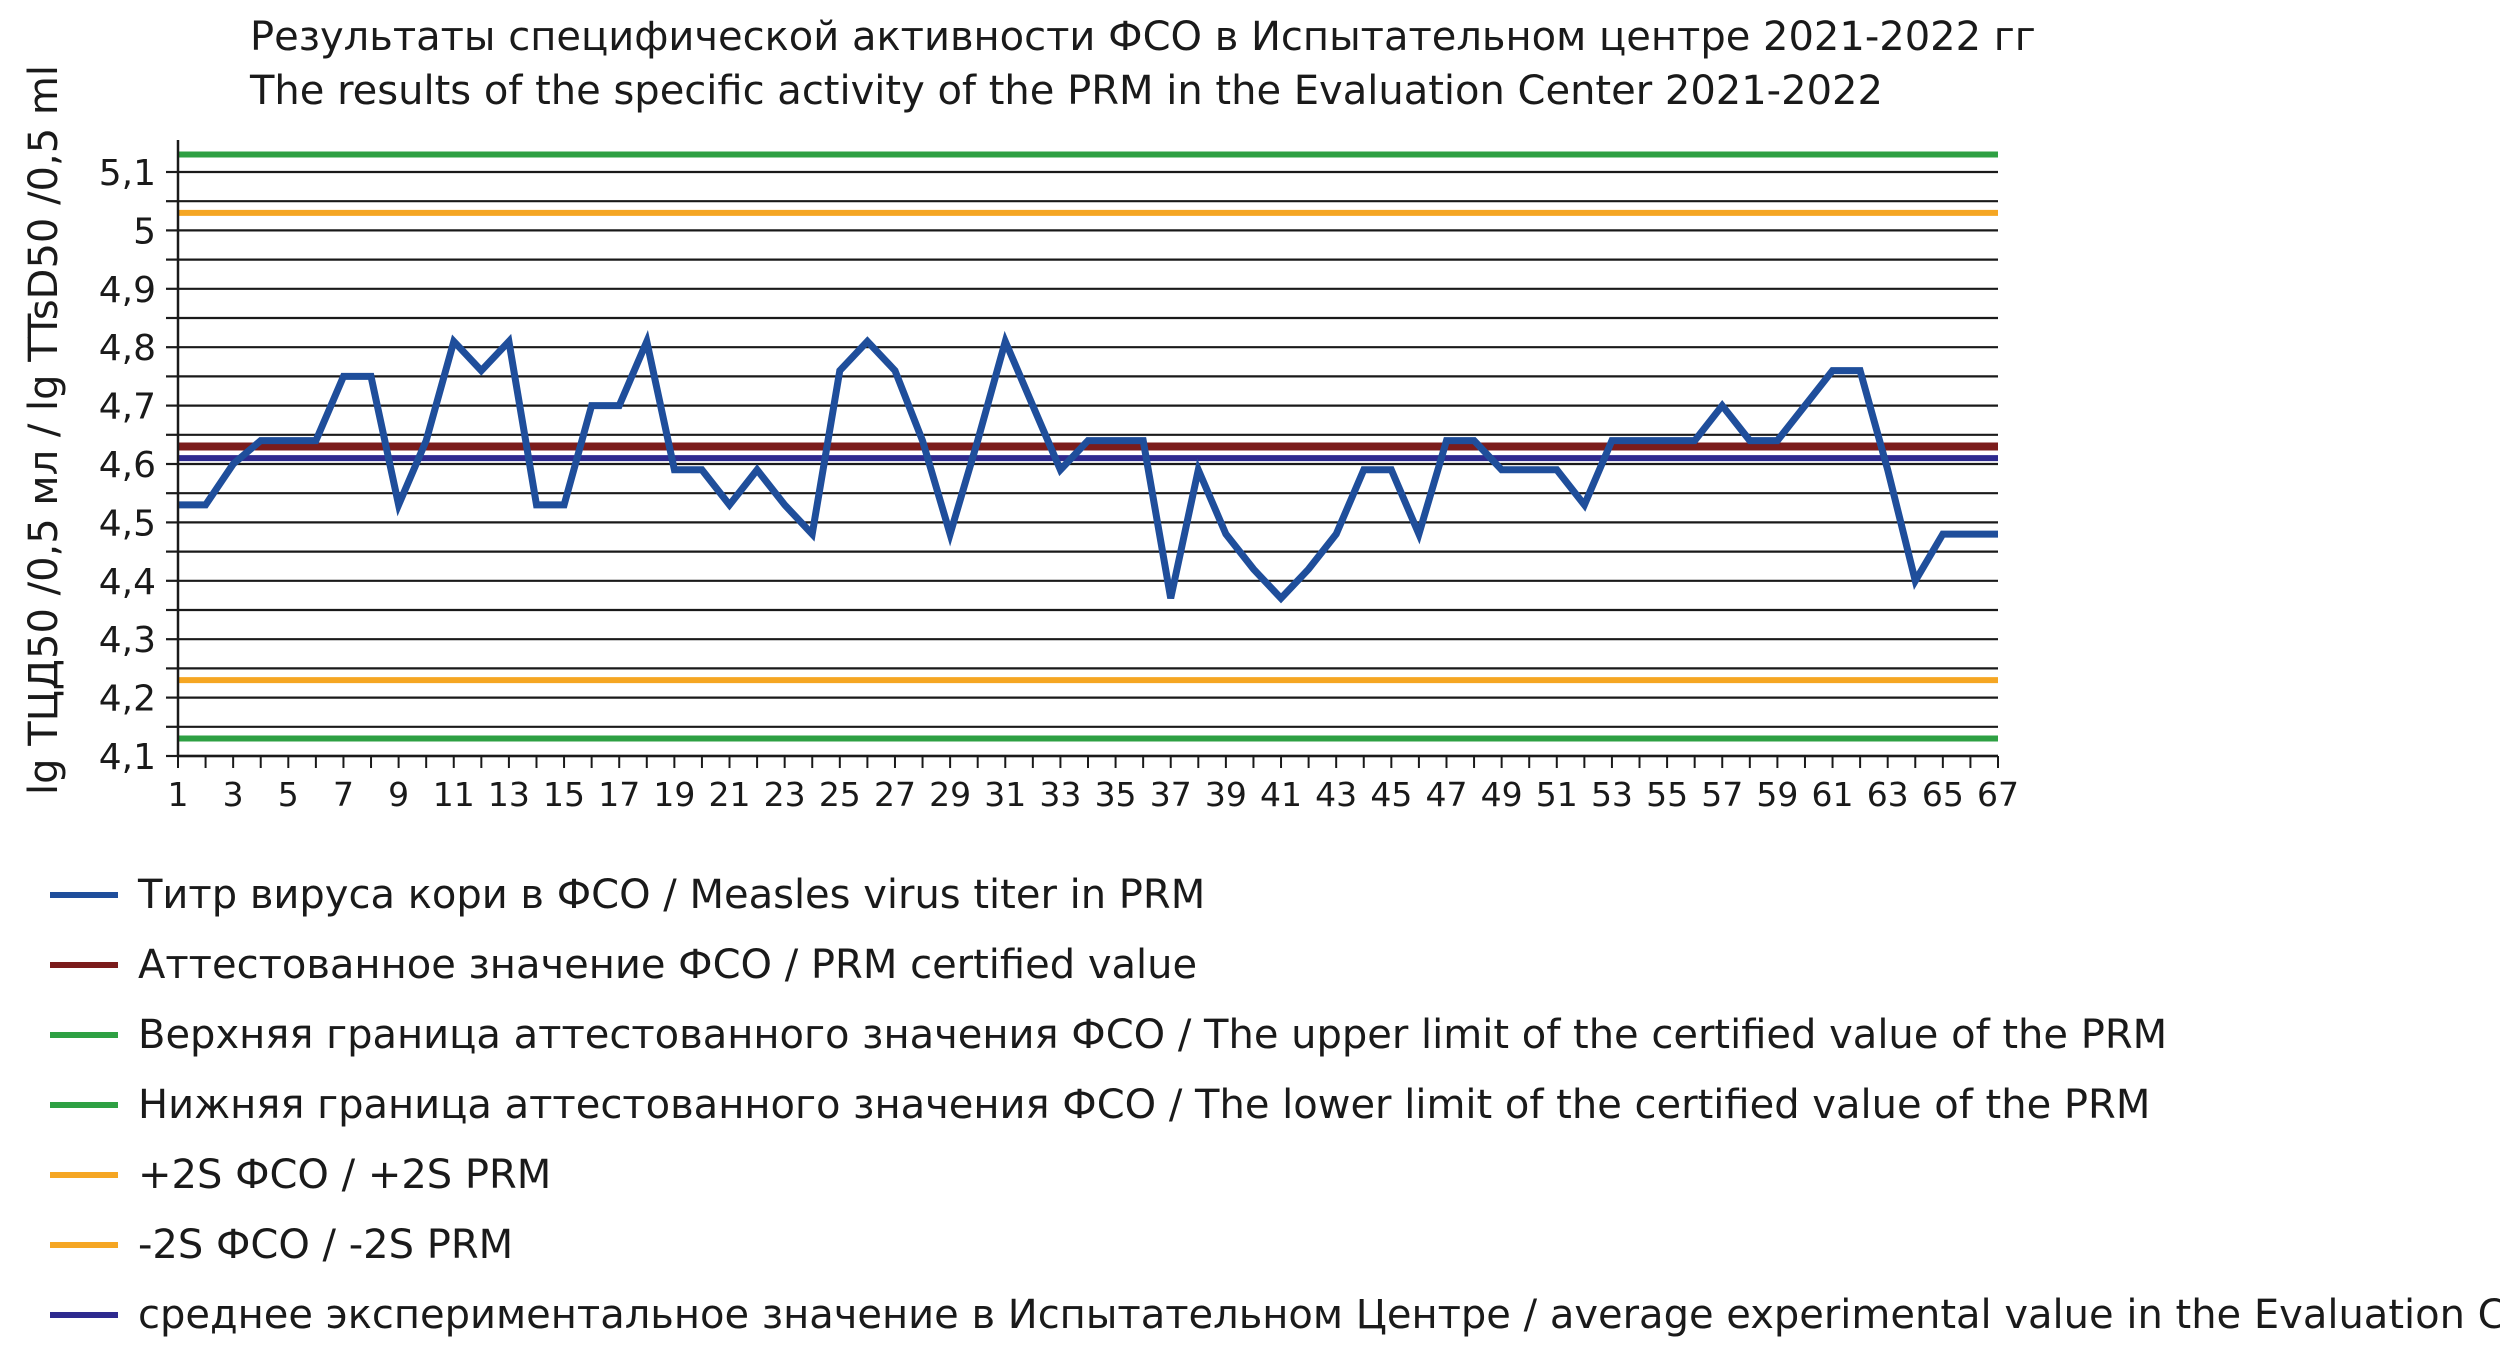  I want to click on x-tick-label: 9, so click(398, 794).